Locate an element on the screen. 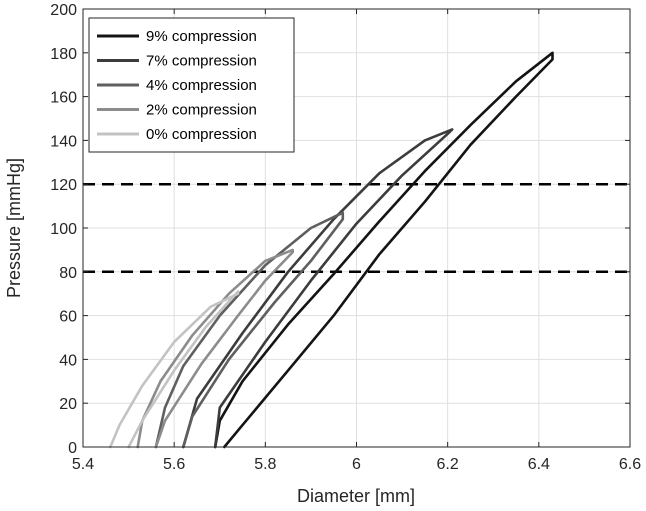 The image size is (646, 511). y-tick-label: 180 is located at coordinates (63, 54).